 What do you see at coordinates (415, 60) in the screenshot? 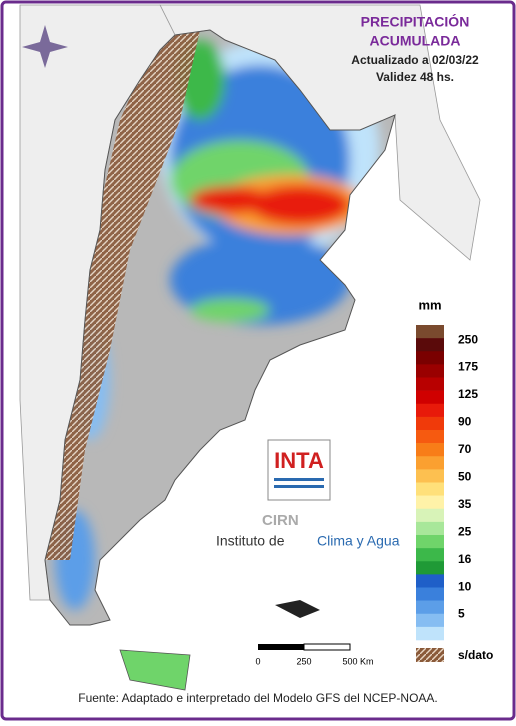
I see `updated: Actualizado a 02/03/22` at bounding box center [415, 60].